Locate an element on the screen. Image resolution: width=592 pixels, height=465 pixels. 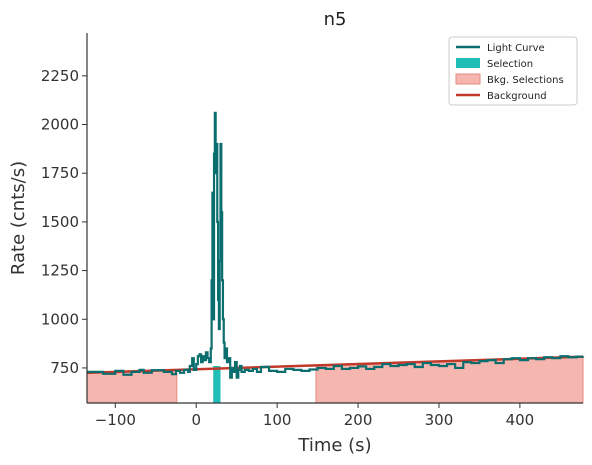
y-axis-label: Rate (cnts/s) is located at coordinates (18, 218).